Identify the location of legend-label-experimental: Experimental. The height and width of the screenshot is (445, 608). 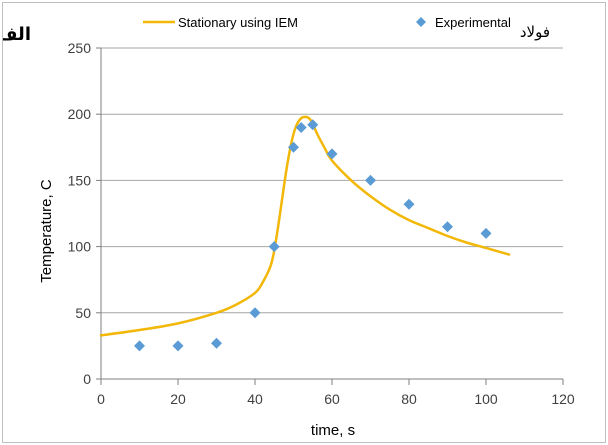
(473, 22).